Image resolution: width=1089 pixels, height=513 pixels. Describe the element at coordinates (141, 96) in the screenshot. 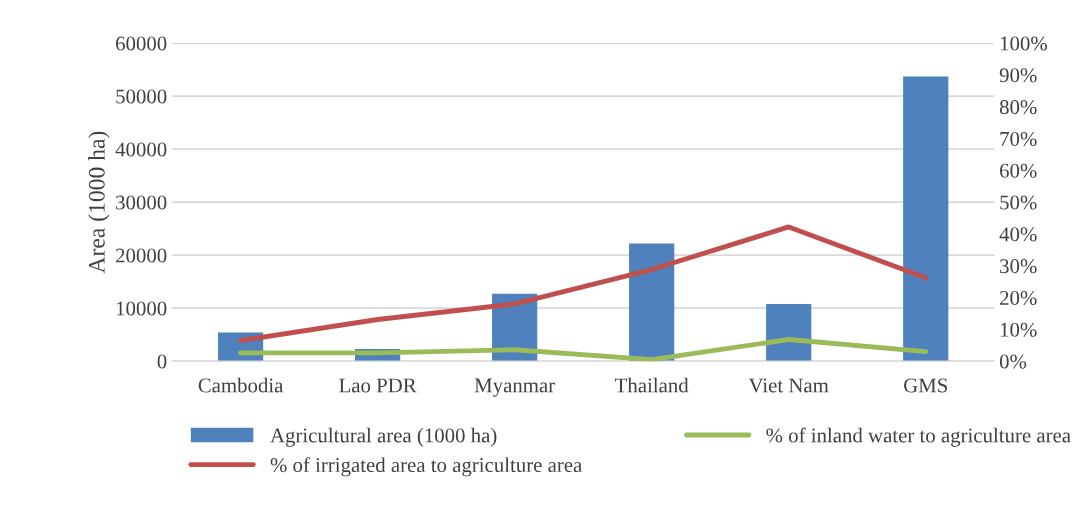

I see `y-tick-label: 50000` at that location.